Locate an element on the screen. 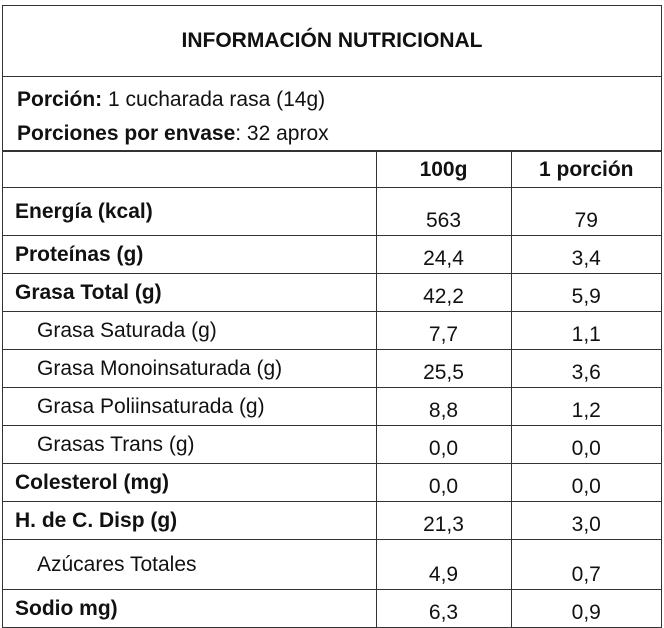 This screenshot has width=664, height=628. nutrient-label: Colesterol (mg) is located at coordinates (190, 482).